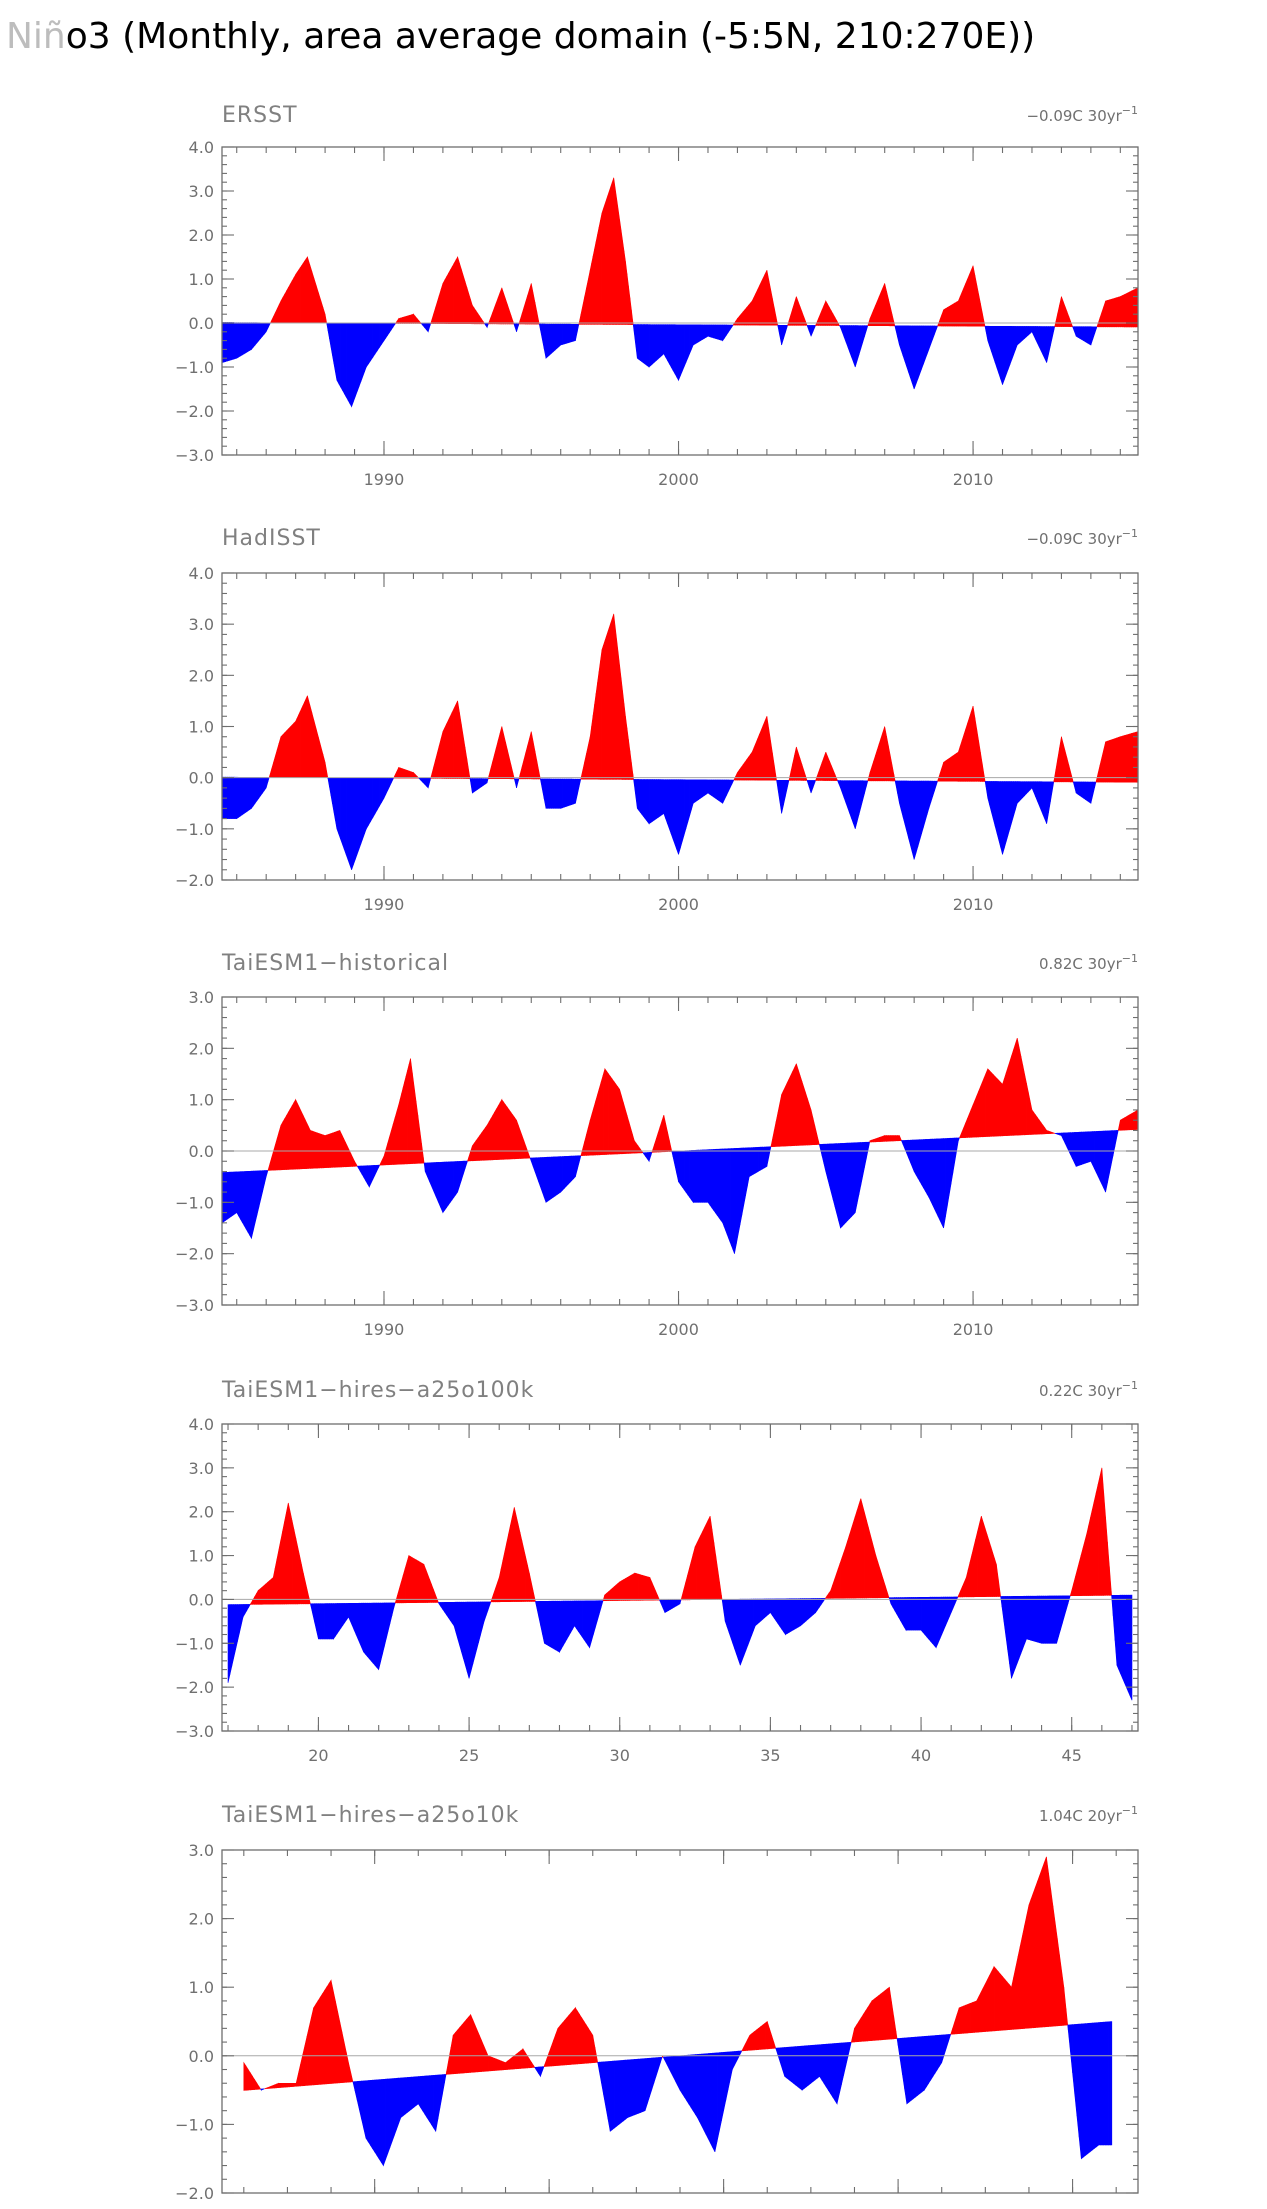  I want to click on trend-text: 1.04C 20yr, so click(1081, 1816).